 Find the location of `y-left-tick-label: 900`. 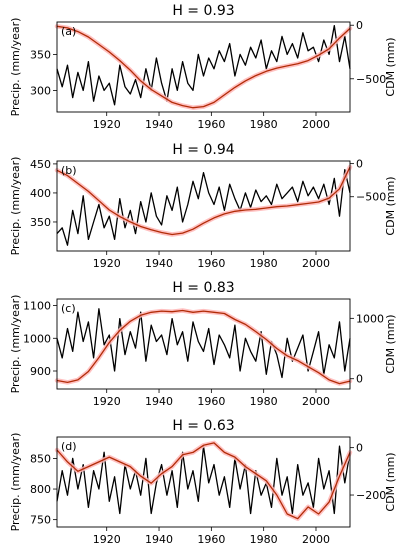

y-left-tick-label: 900 is located at coordinates (40, 371).